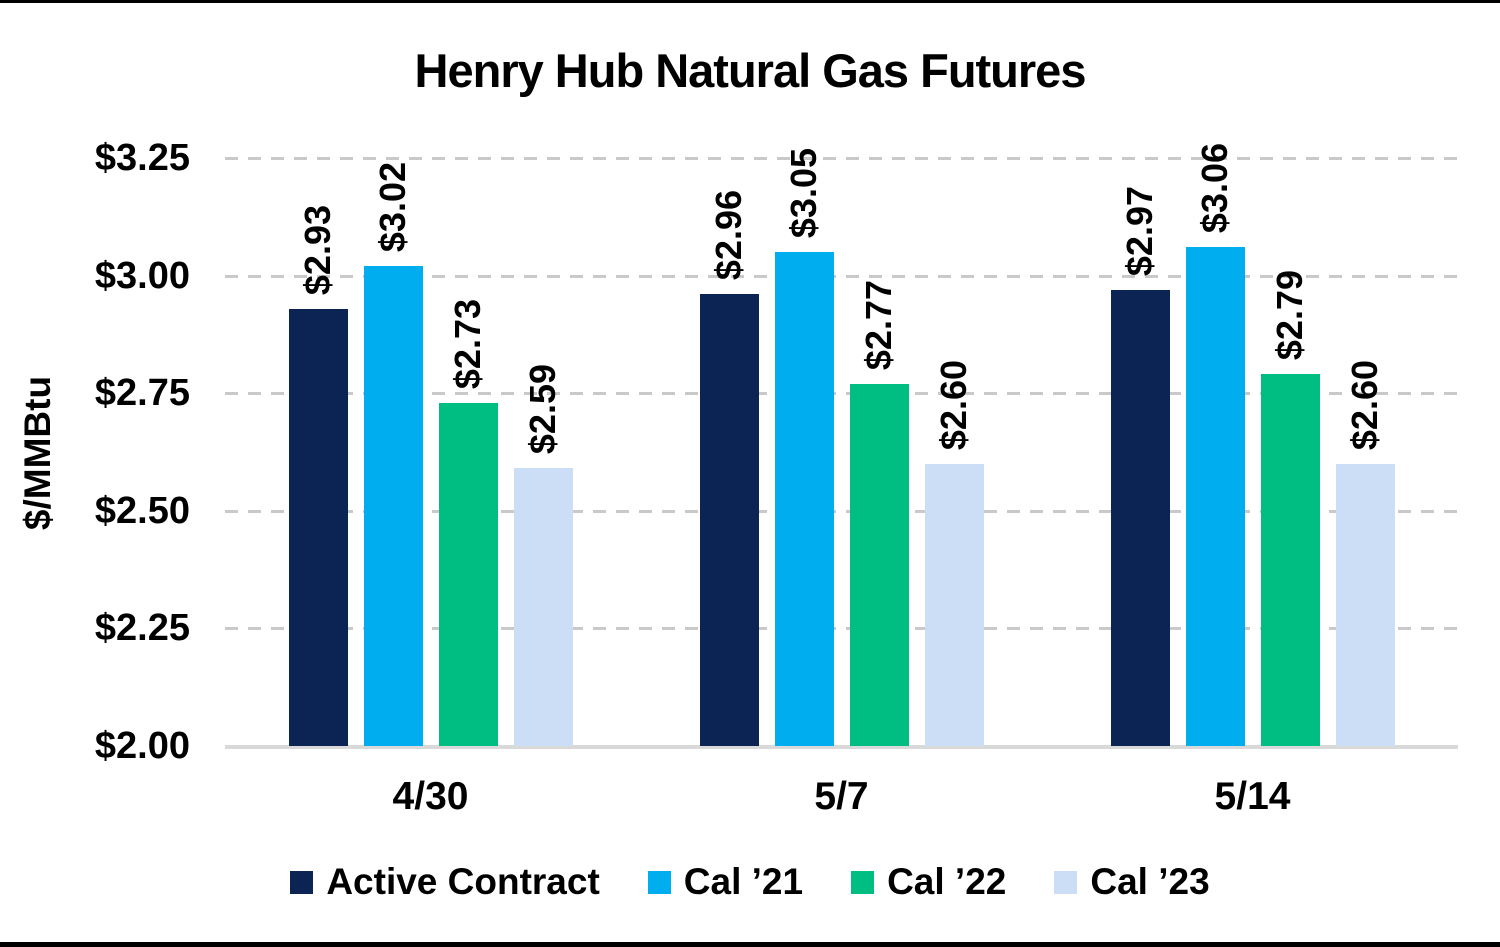  What do you see at coordinates (392, 206) in the screenshot?
I see `bar-value-label: $3.02` at bounding box center [392, 206].